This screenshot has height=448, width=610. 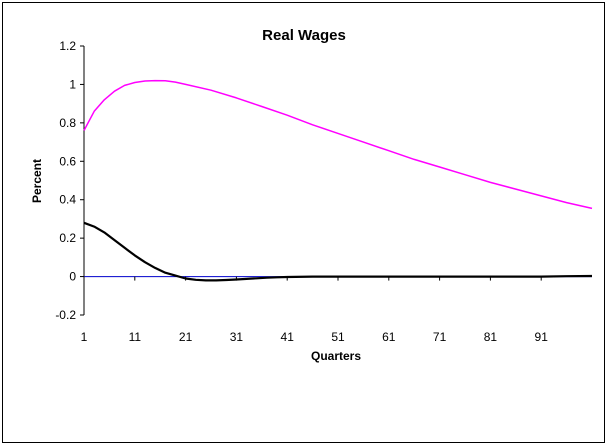 I want to click on y-tick-label: 1, so click(x=72, y=84).